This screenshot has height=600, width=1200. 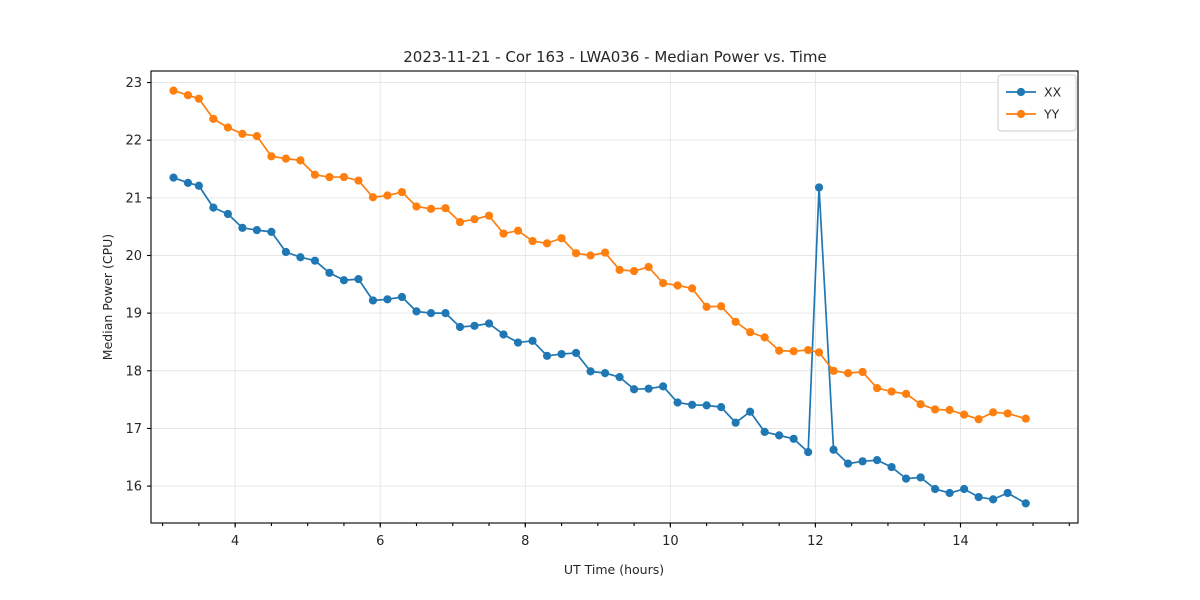 What do you see at coordinates (133, 371) in the screenshot?
I see `y-tick-label: 18` at bounding box center [133, 371].